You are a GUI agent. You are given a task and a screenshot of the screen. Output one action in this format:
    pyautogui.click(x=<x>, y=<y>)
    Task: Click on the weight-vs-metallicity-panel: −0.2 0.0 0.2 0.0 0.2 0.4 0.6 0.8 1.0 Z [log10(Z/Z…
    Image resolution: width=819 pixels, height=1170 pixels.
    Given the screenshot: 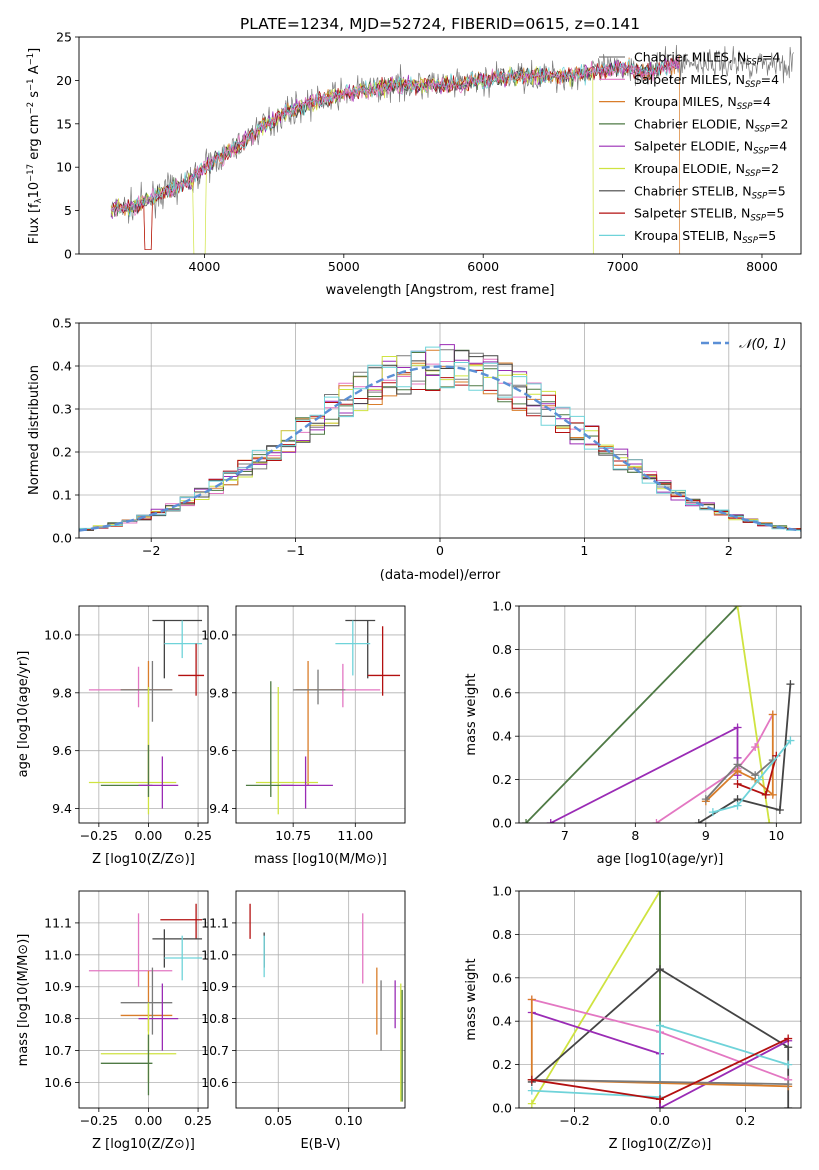 What is the action you would take?
    pyautogui.click(x=633, y=1018)
    